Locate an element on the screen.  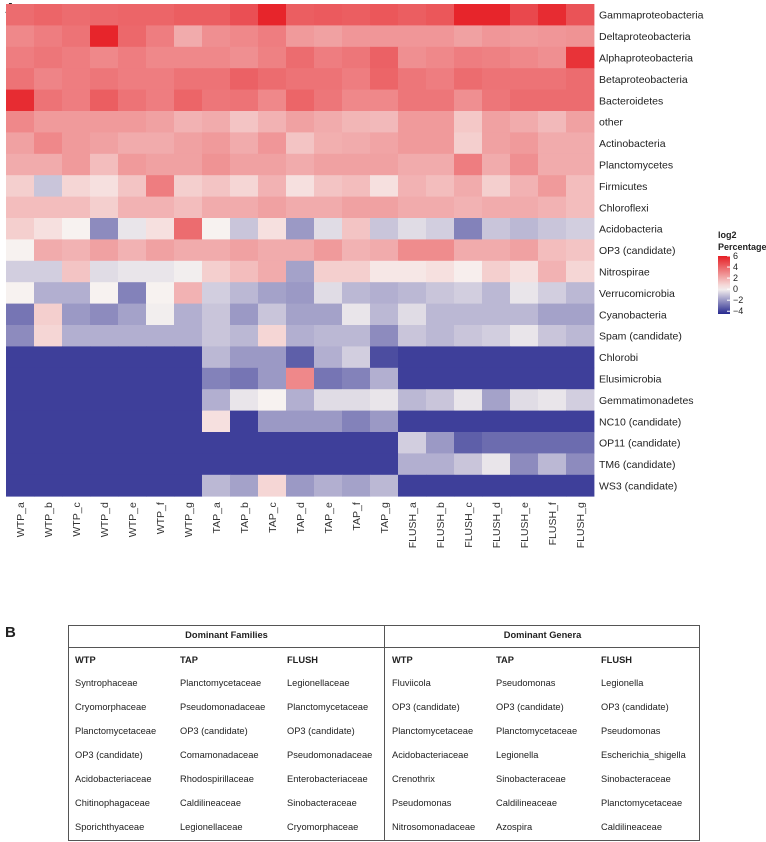
genus-cell-wtp: Crenothrix is located at coordinates (413, 779).